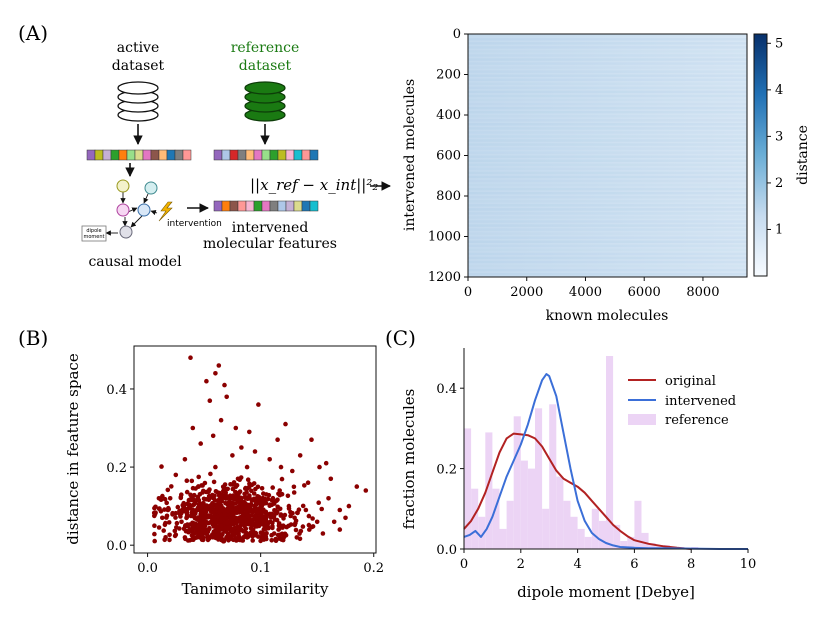 The image size is (830, 629). I want to click on distribution-y-label: fraction molecules, so click(409, 459).